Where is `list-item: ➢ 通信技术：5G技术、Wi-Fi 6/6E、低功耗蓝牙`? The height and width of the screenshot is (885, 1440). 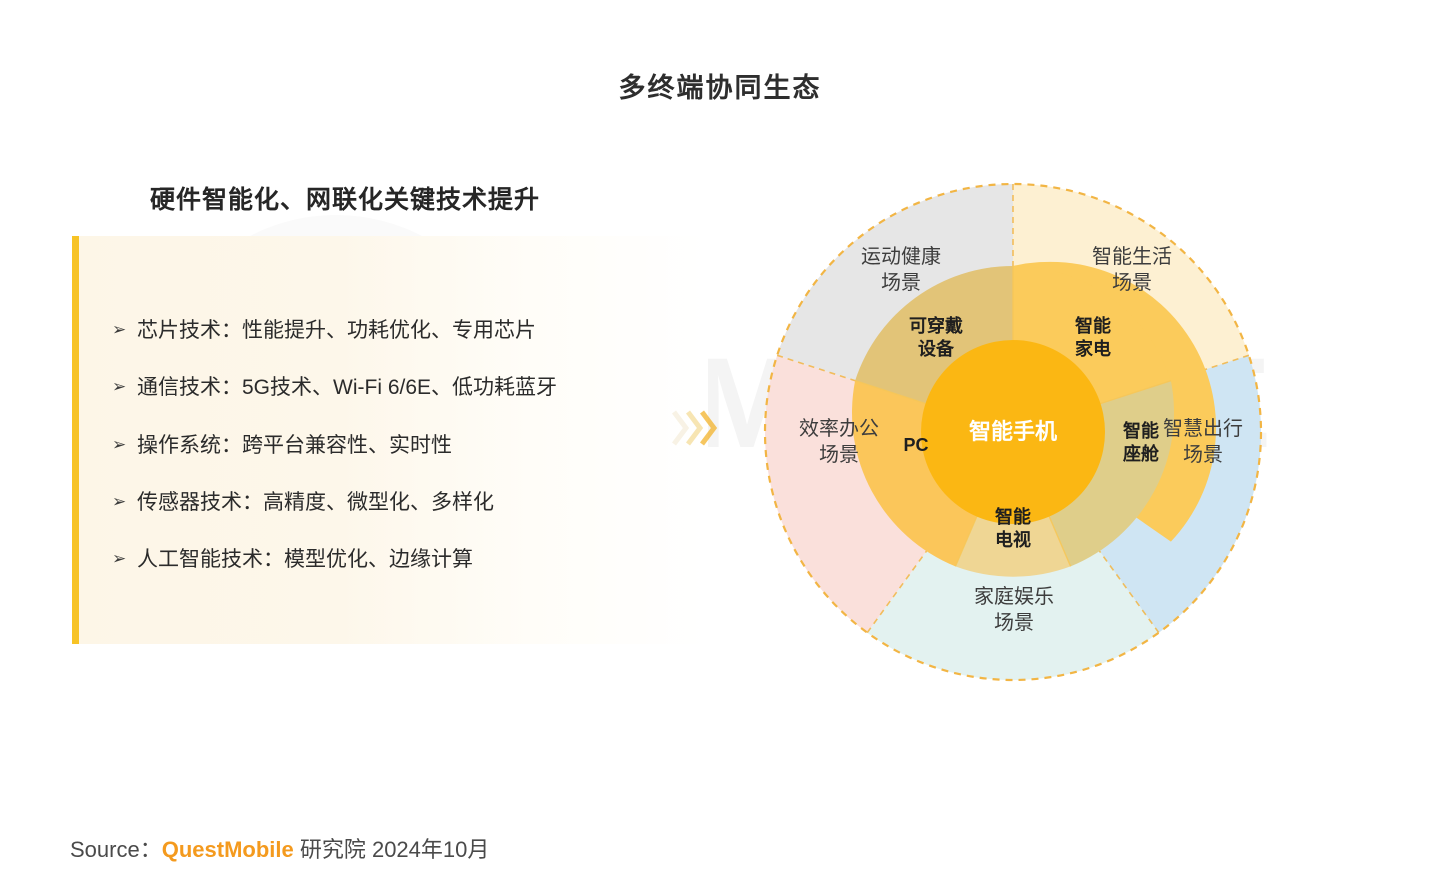 list-item: ➢ 通信技术：5G技术、Wi-Fi 6/6E、低功耗蓝牙 is located at coordinates (392, 388).